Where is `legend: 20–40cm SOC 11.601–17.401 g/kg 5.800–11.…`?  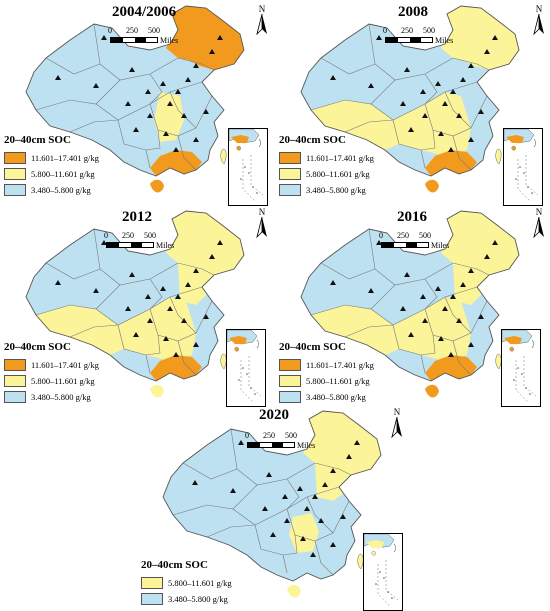 legend: 20–40cm SOC 11.601–17.401 g/kg 5.800–11.… is located at coordinates (51, 166).